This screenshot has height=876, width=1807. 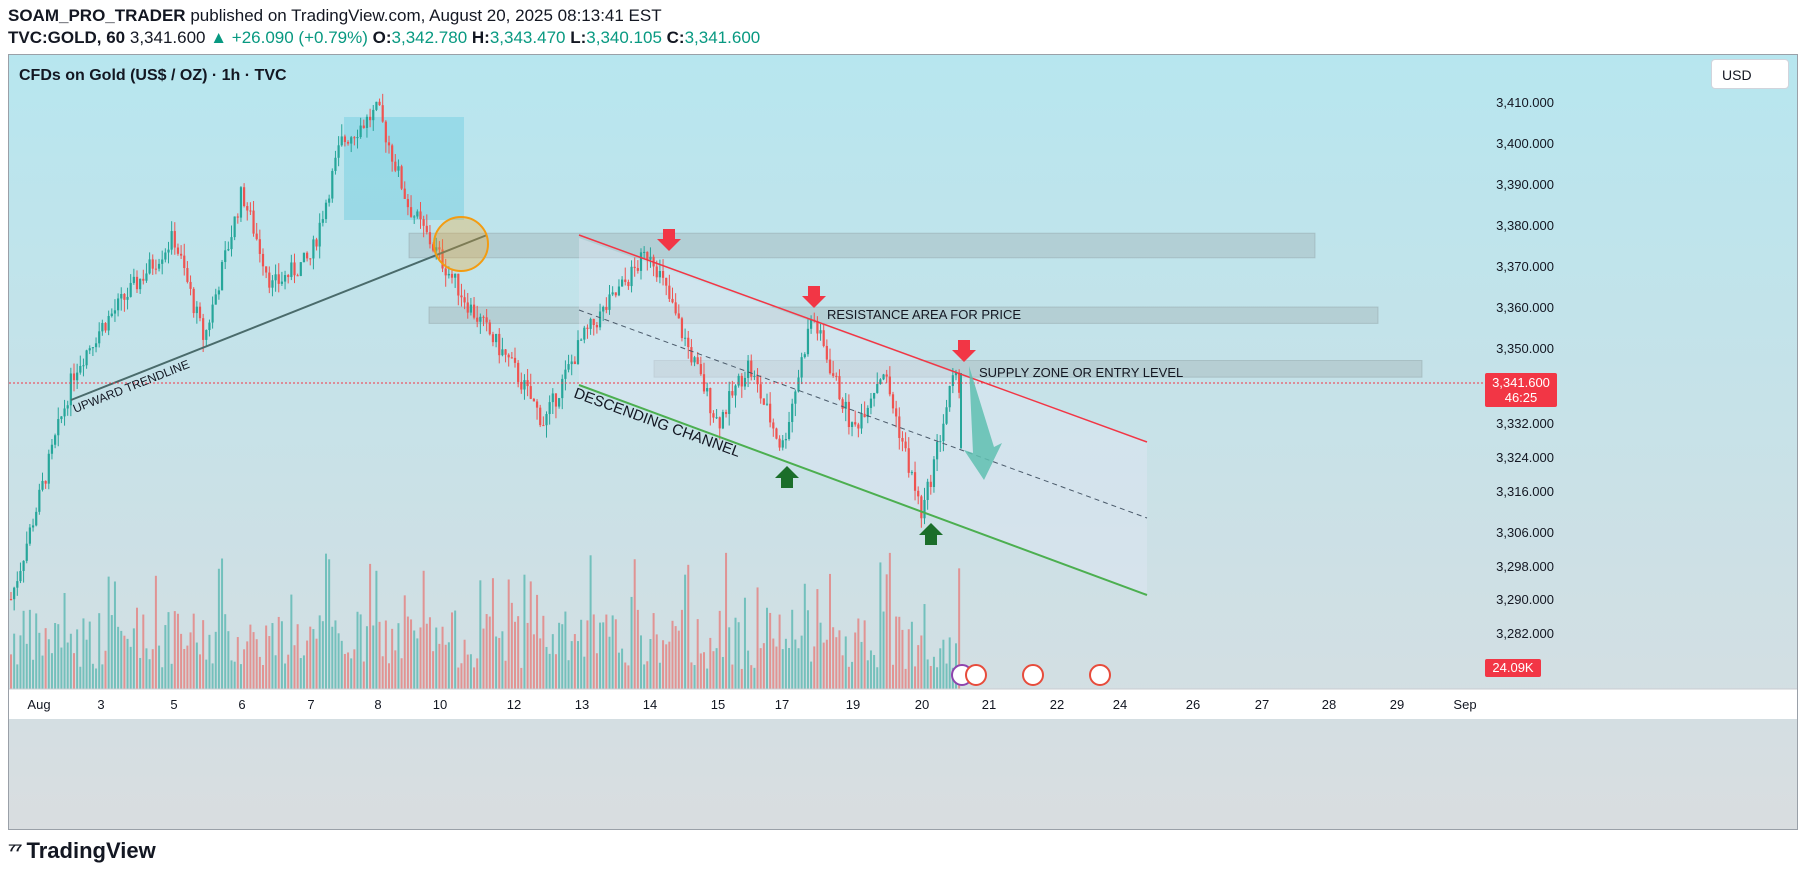 I want to click on y-tick-label: 3,400.000, so click(x=1525, y=143).